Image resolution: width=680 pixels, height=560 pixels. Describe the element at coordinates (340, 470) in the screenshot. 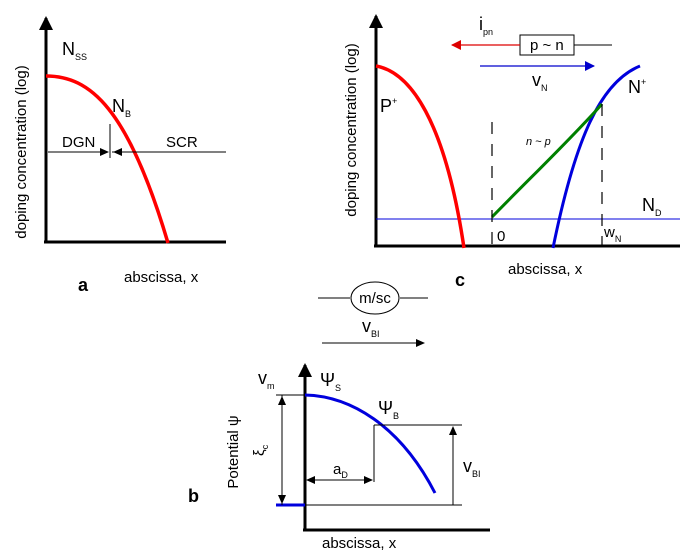

I see `ad-label: aD` at that location.